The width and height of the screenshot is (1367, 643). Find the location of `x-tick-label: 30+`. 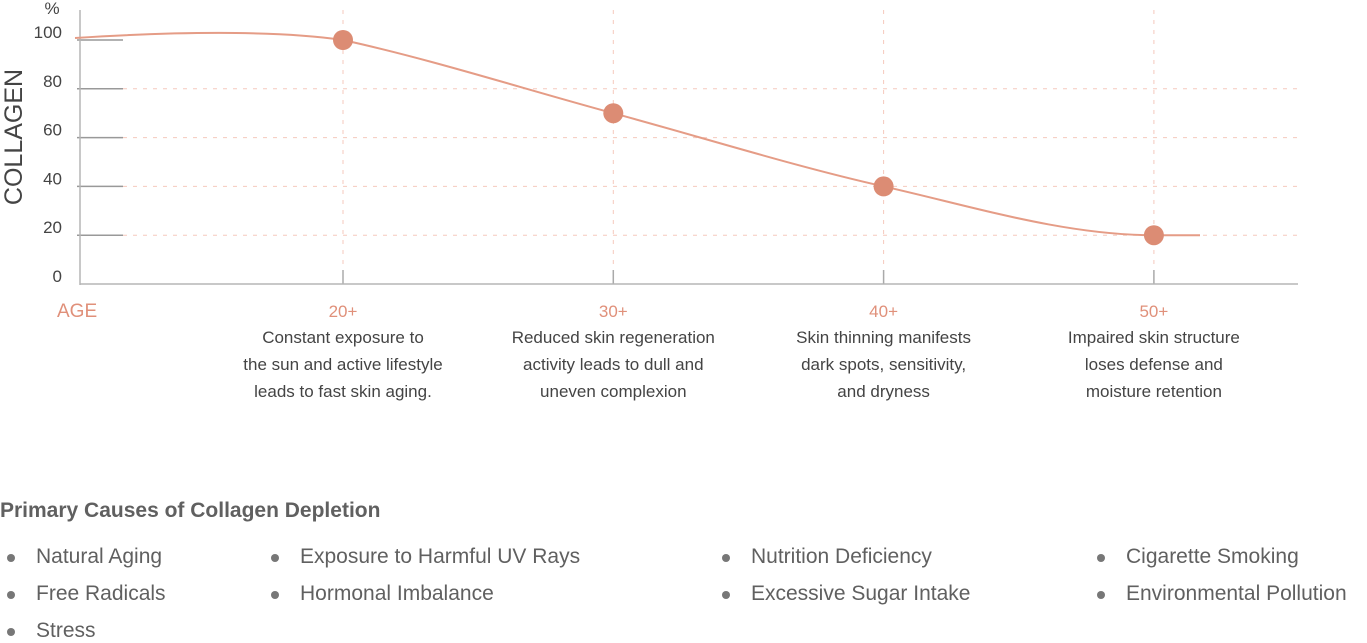

x-tick-label: 30+ is located at coordinates (613, 311).